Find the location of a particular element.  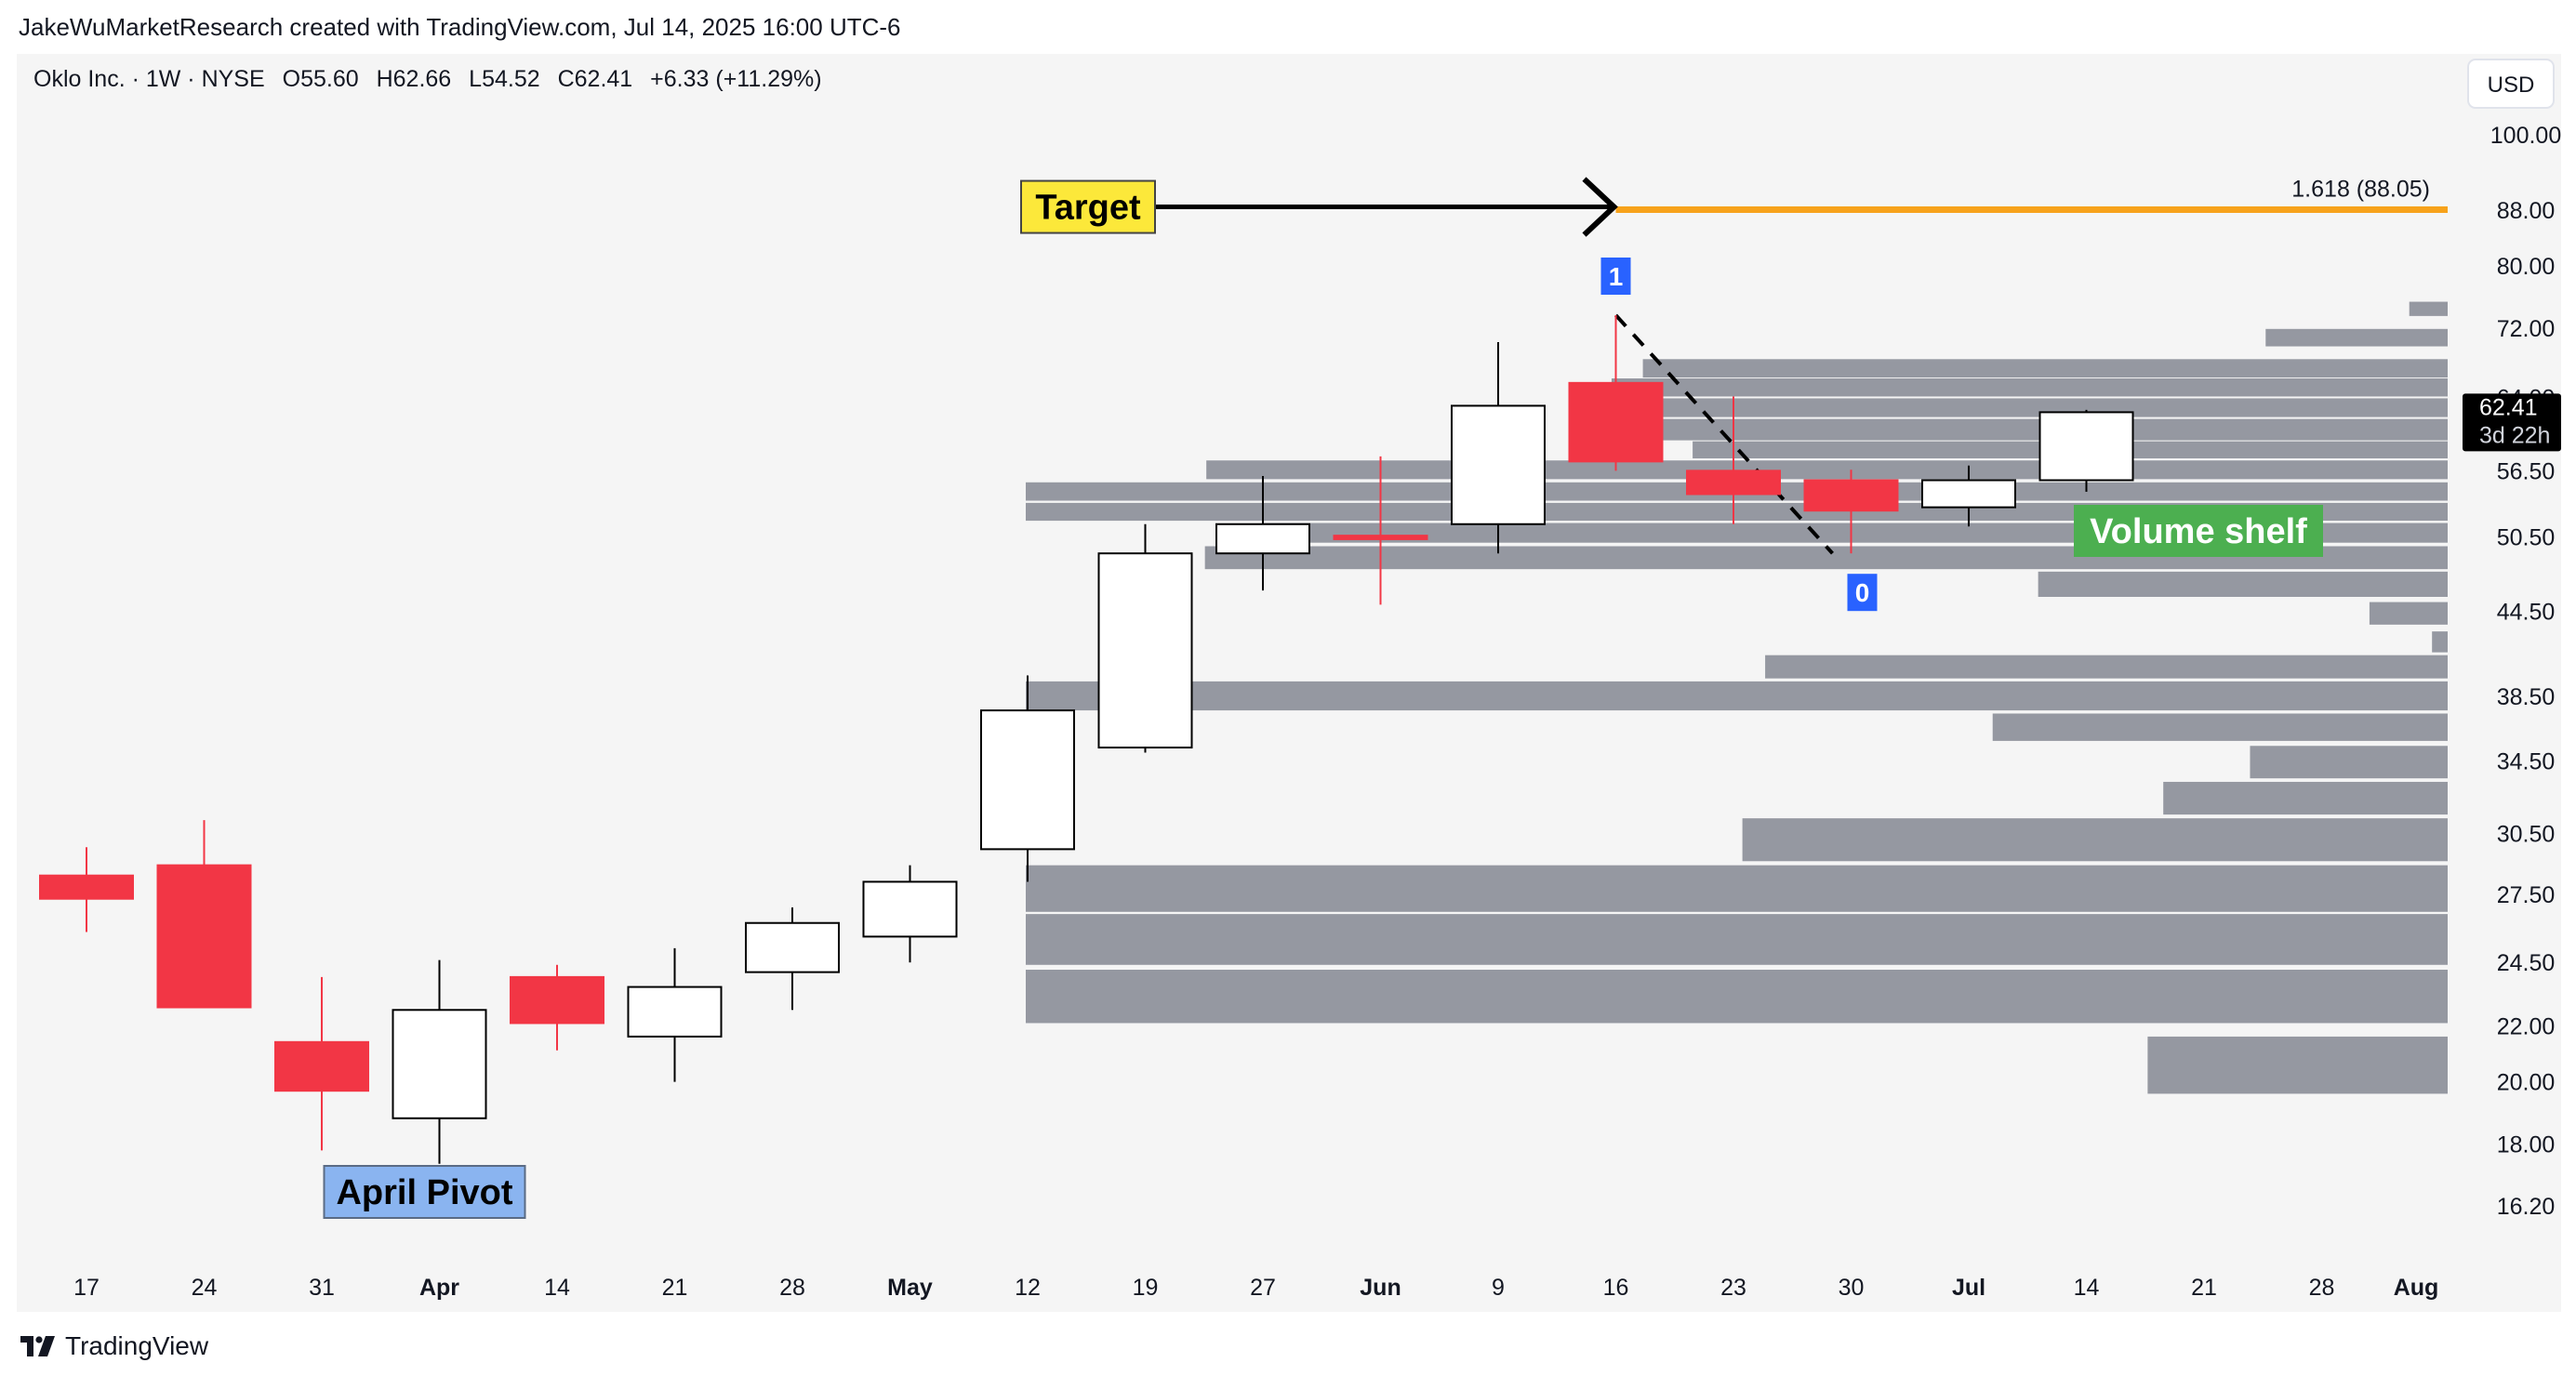

price-axis-label: 24.50 is located at coordinates (2526, 963).